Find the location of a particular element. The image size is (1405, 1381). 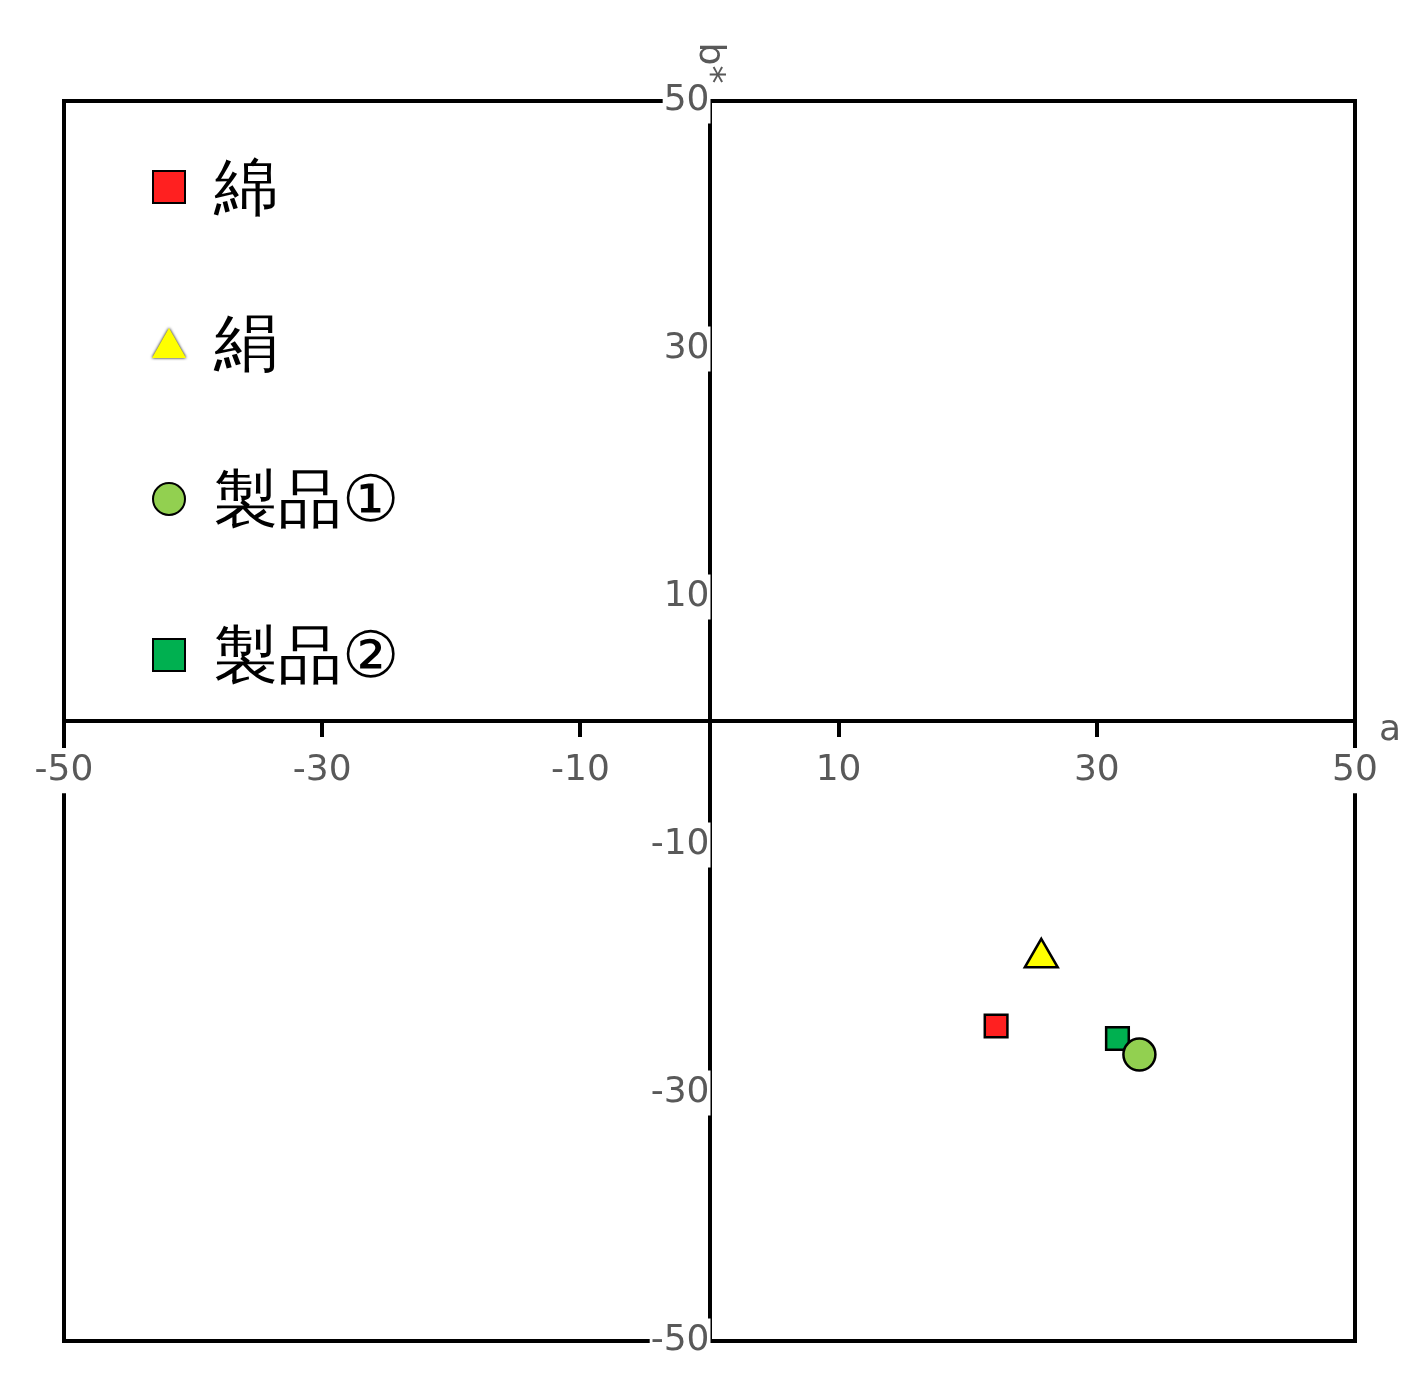

legend-label: 製品① is located at coordinates (307, 499).